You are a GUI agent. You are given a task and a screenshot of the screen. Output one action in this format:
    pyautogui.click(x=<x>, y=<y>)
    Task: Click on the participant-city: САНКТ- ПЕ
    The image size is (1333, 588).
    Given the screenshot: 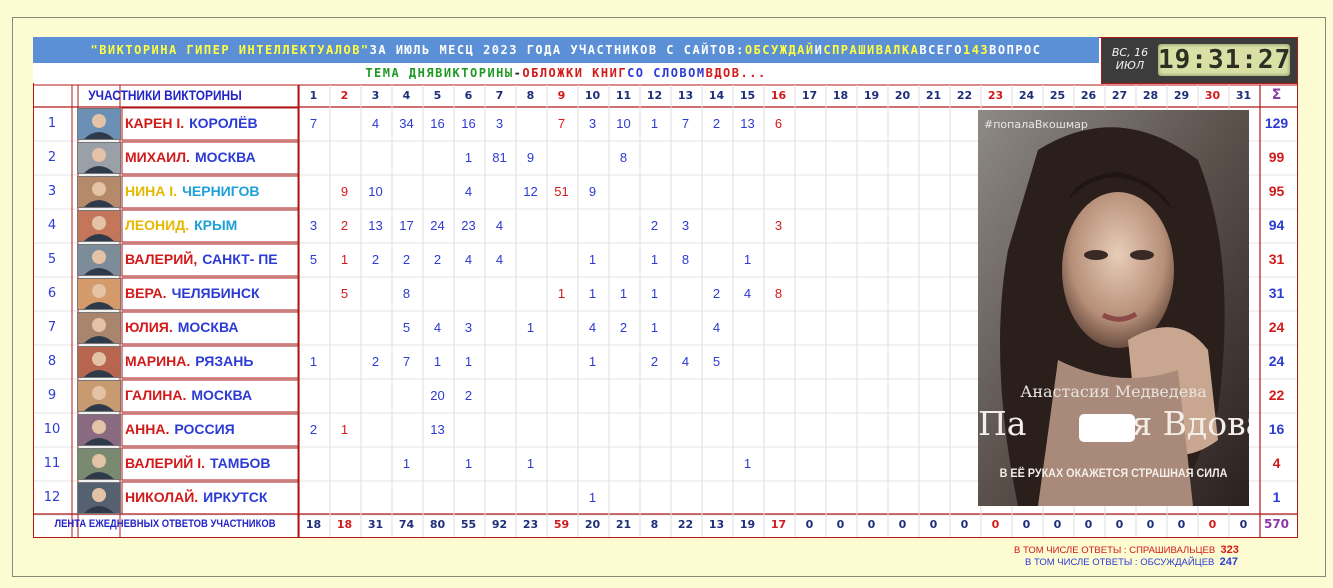 What is the action you would take?
    pyautogui.click(x=240, y=259)
    